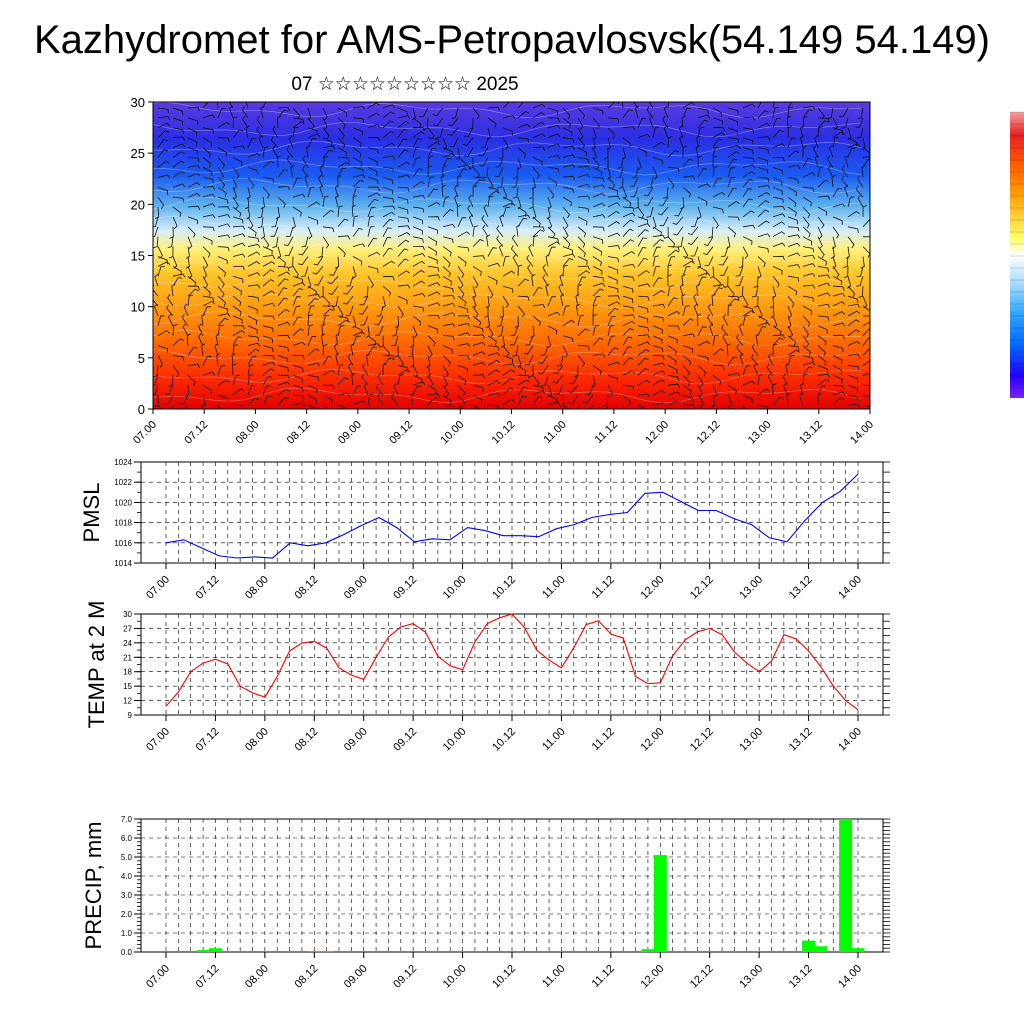 This screenshot has height=1024, width=1024. What do you see at coordinates (127, 838) in the screenshot?
I see `y-tick-label: 6.0` at bounding box center [127, 838].